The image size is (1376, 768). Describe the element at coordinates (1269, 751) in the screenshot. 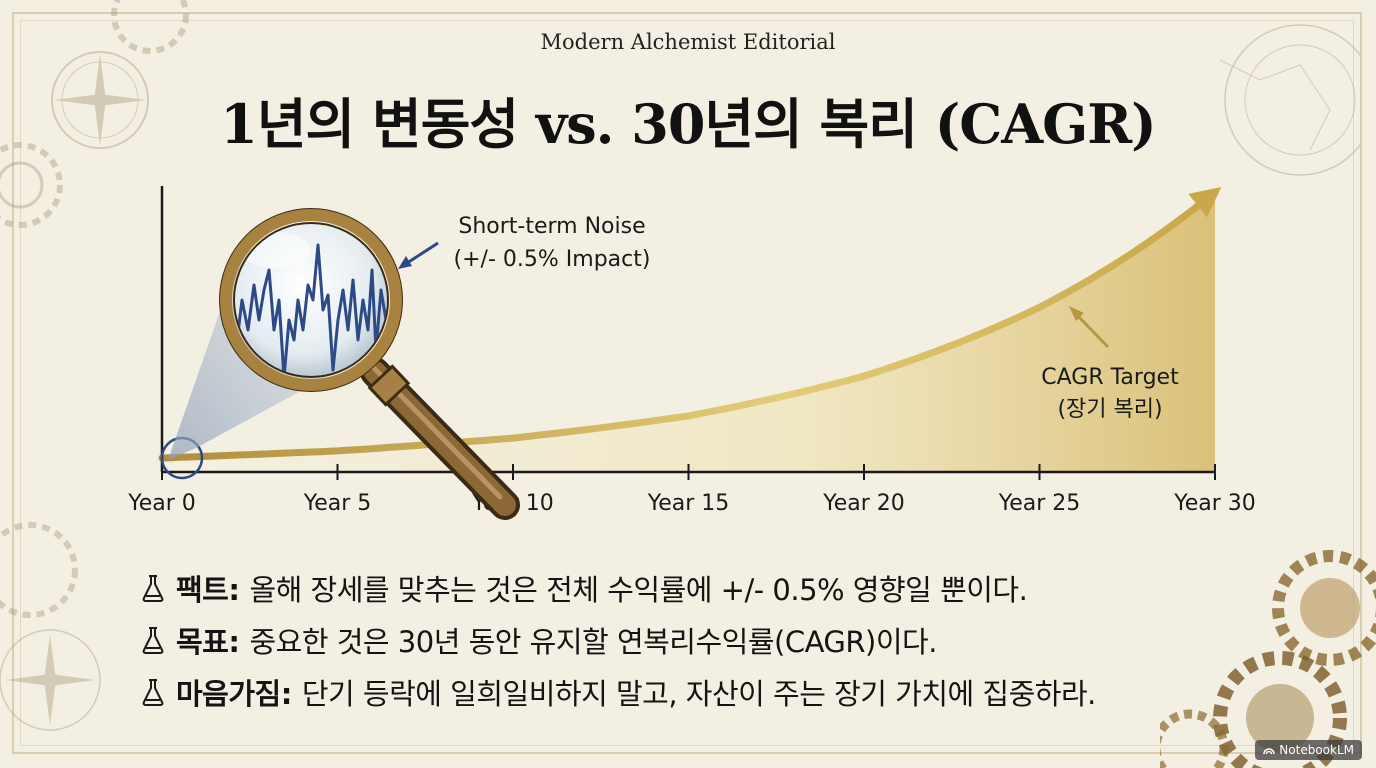

I see `notebooklm-logo-icon` at that location.